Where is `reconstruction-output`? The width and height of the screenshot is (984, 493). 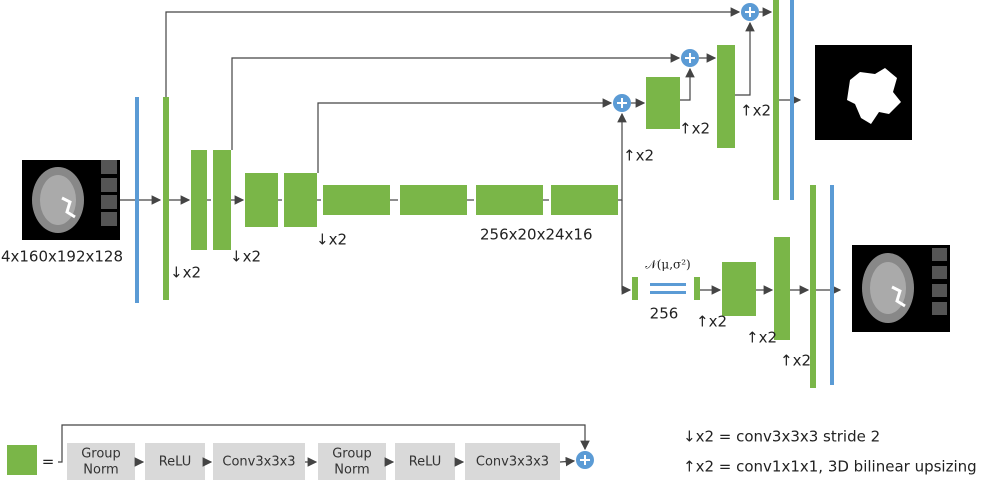 reconstruction-output is located at coordinates (901, 288).